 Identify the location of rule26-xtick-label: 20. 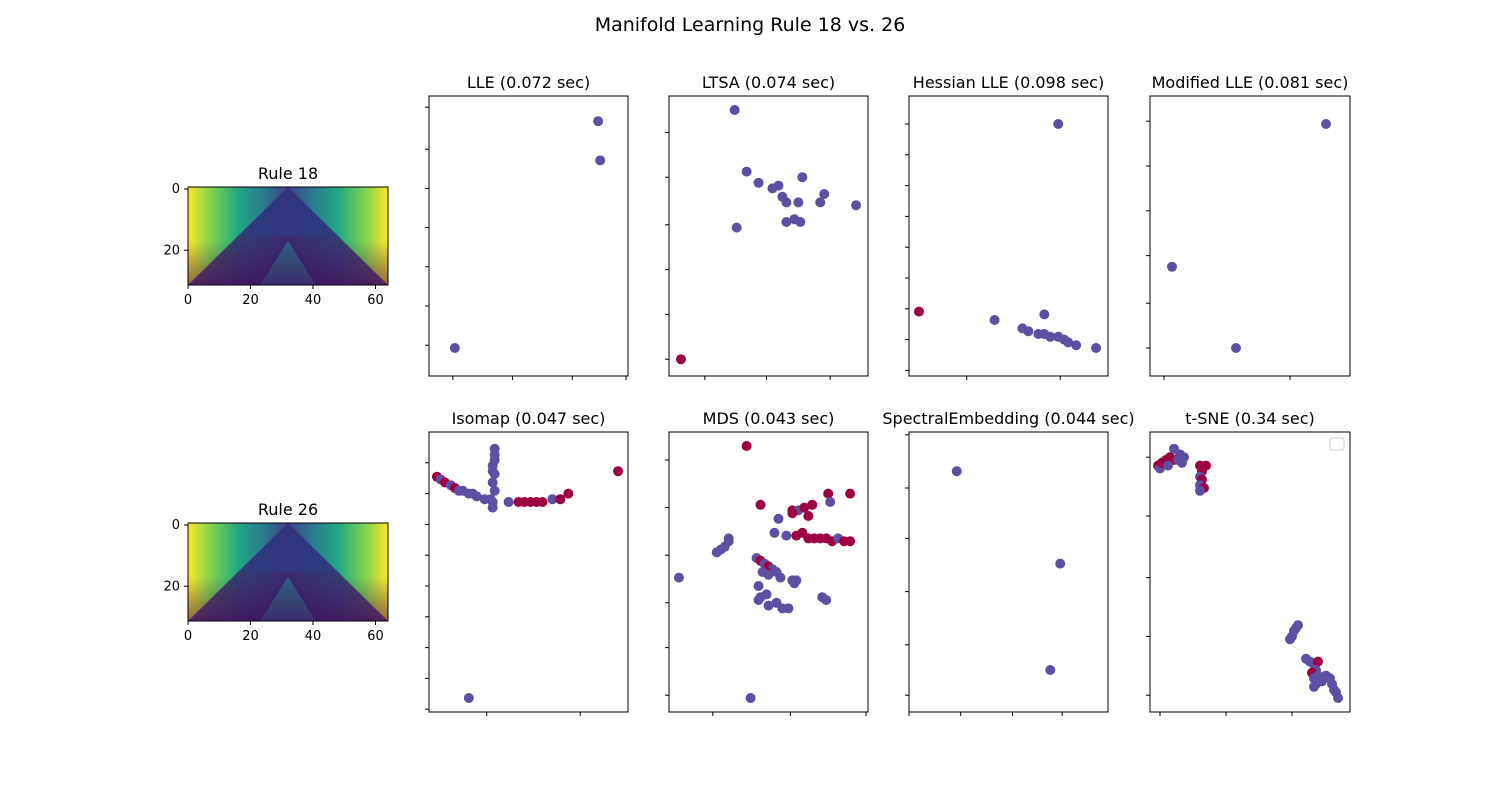
(250, 636).